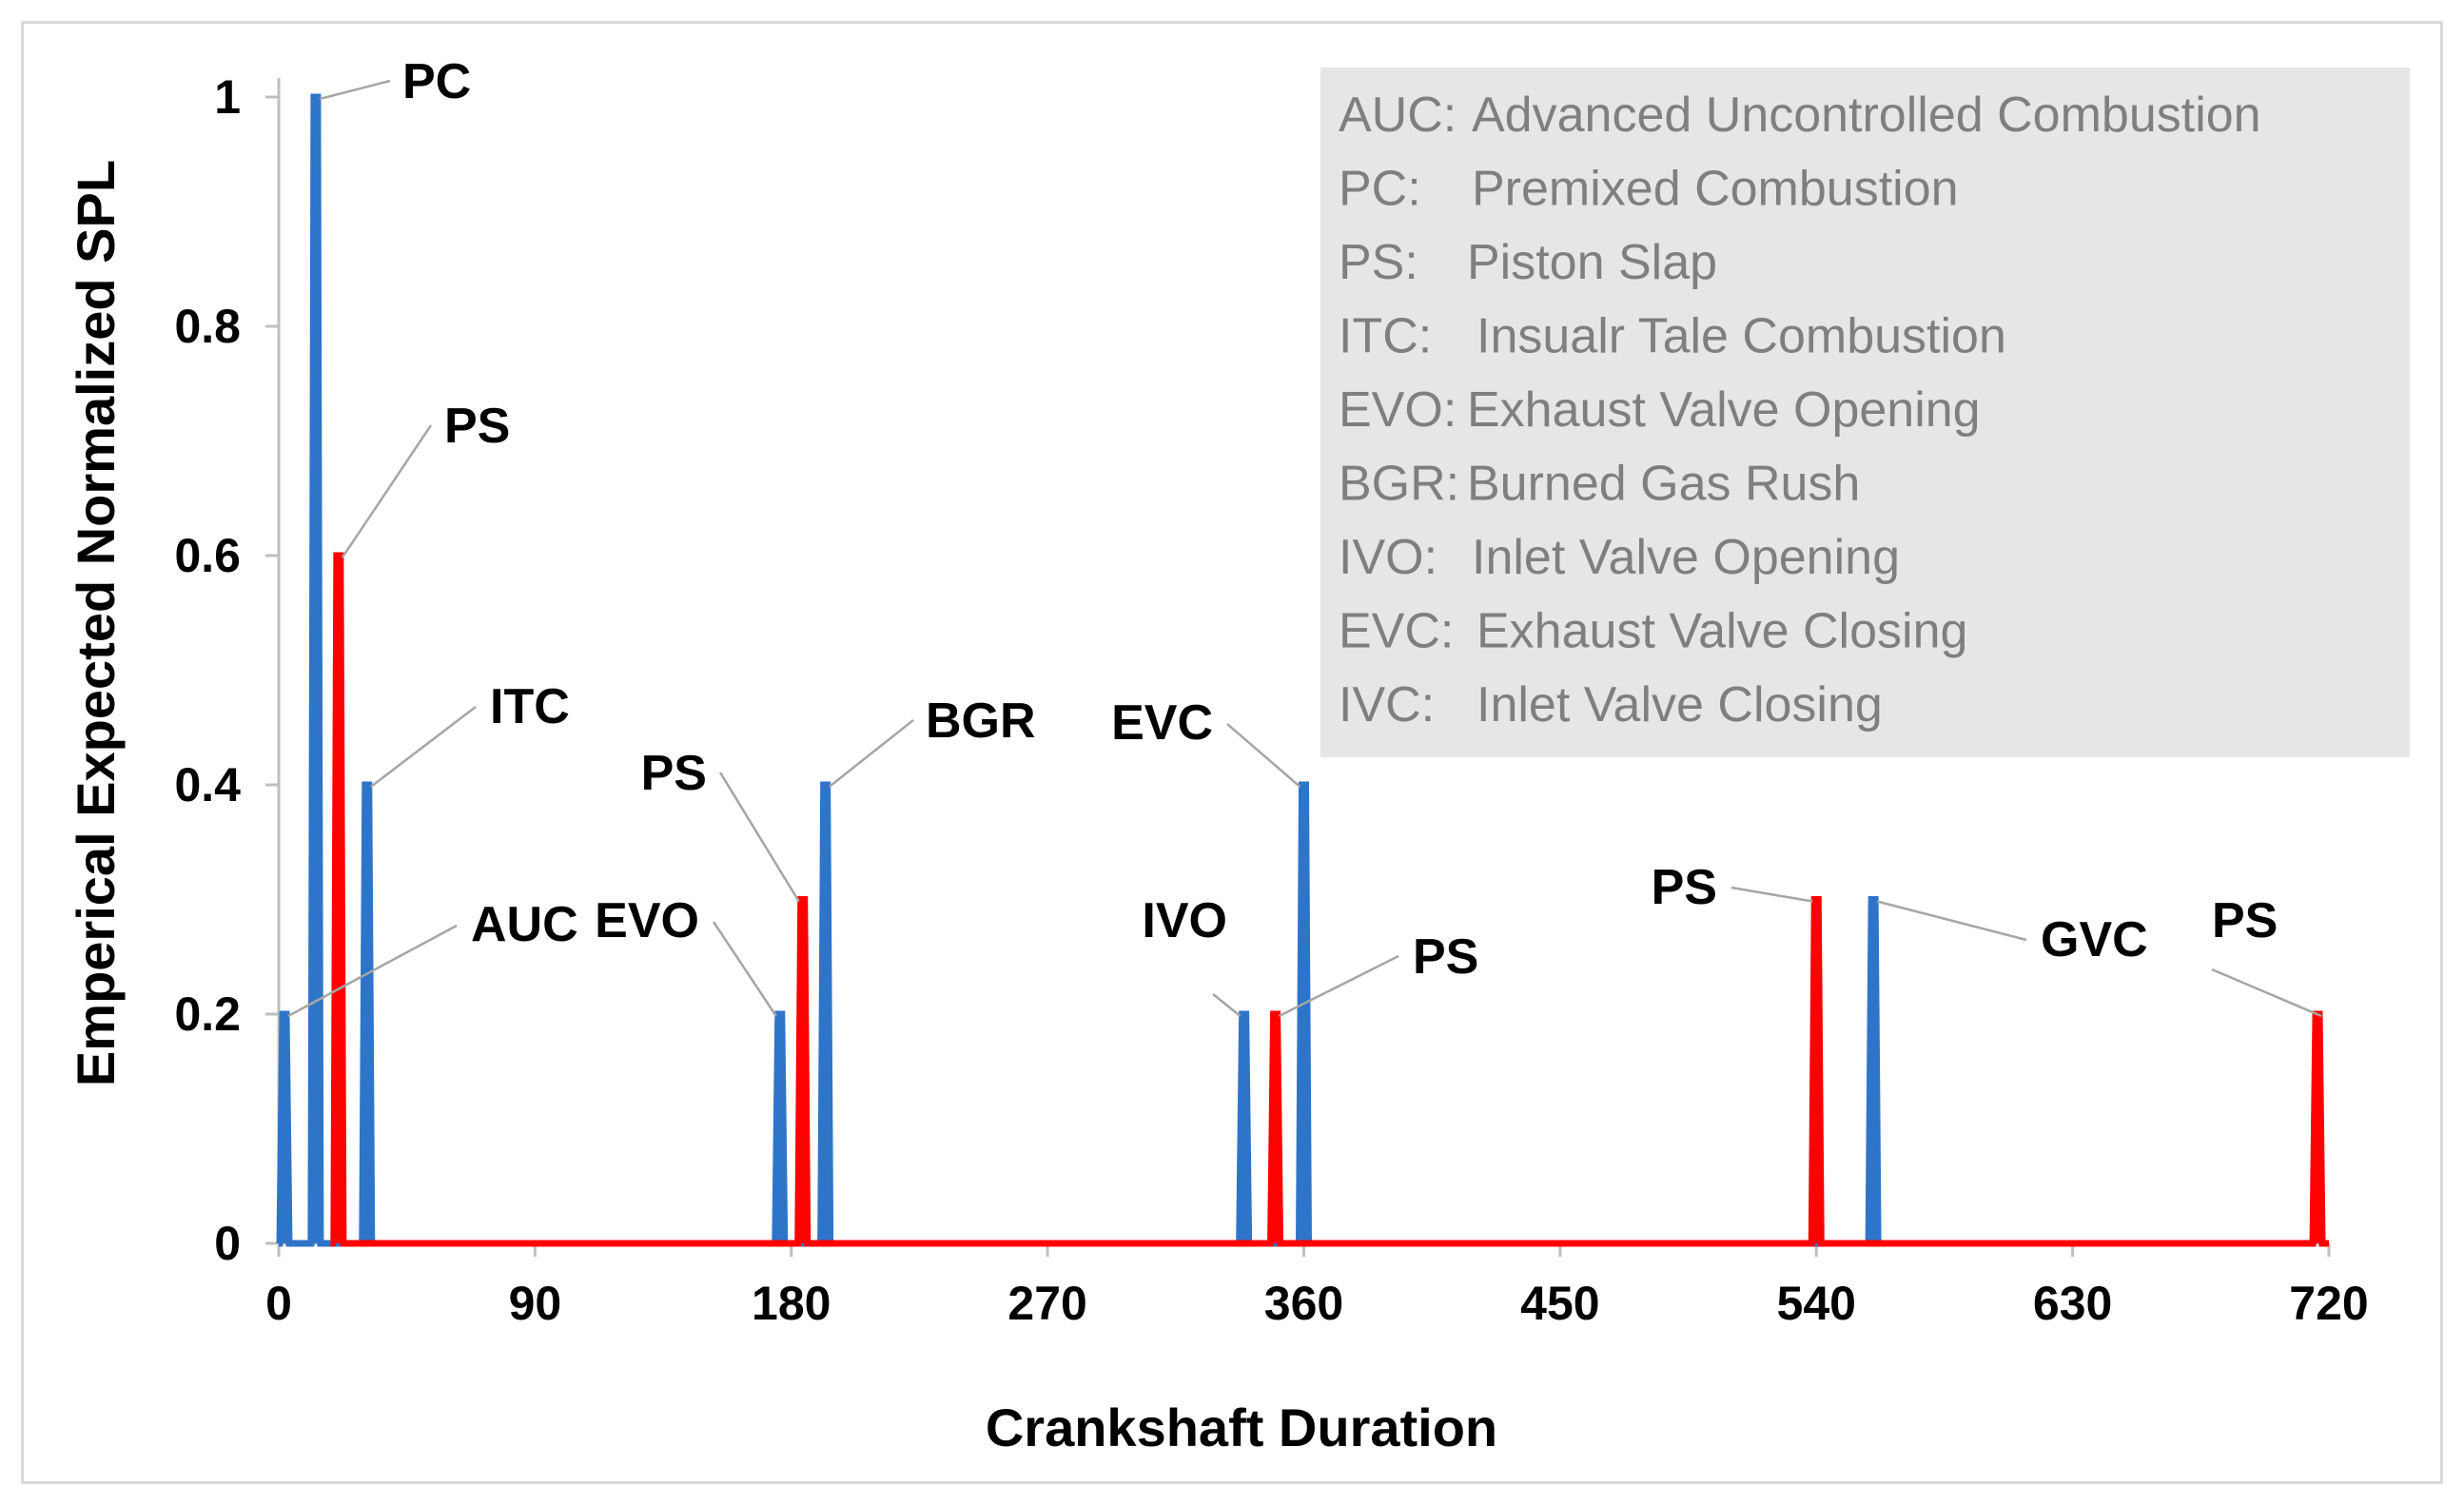  Describe the element at coordinates (207, 326) in the screenshot. I see `y-tick-label: 0.8` at that location.